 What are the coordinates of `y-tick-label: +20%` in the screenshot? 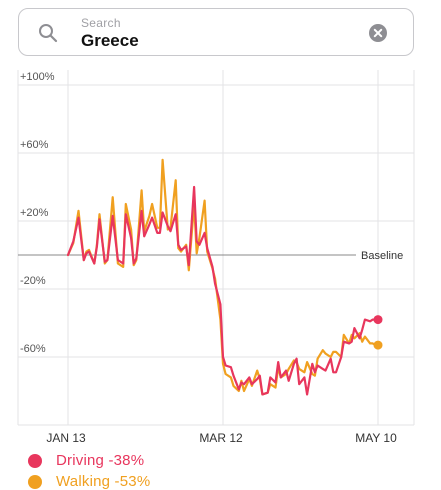 It's located at (34, 213).